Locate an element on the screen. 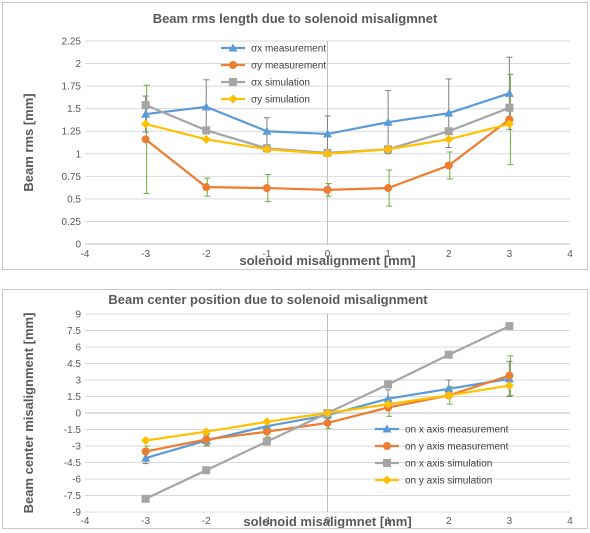  y-tick-label: -4.5 is located at coordinates (73, 463).